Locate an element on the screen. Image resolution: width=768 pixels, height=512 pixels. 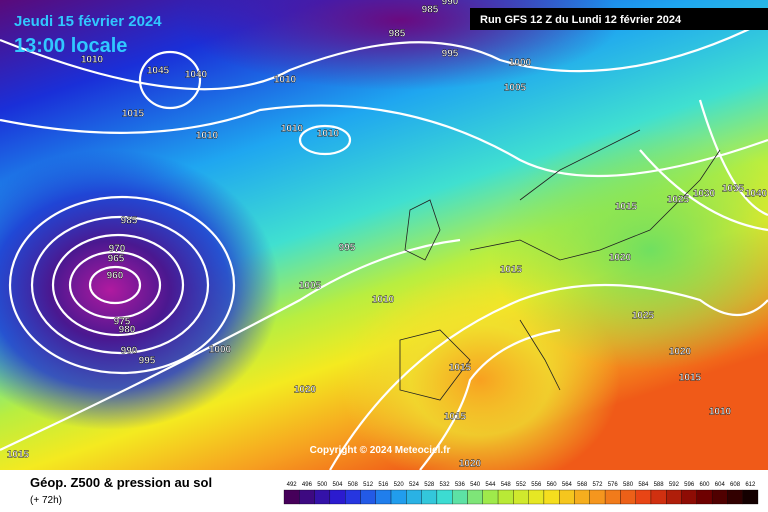
scale-label: 504 is located at coordinates (338, 485).